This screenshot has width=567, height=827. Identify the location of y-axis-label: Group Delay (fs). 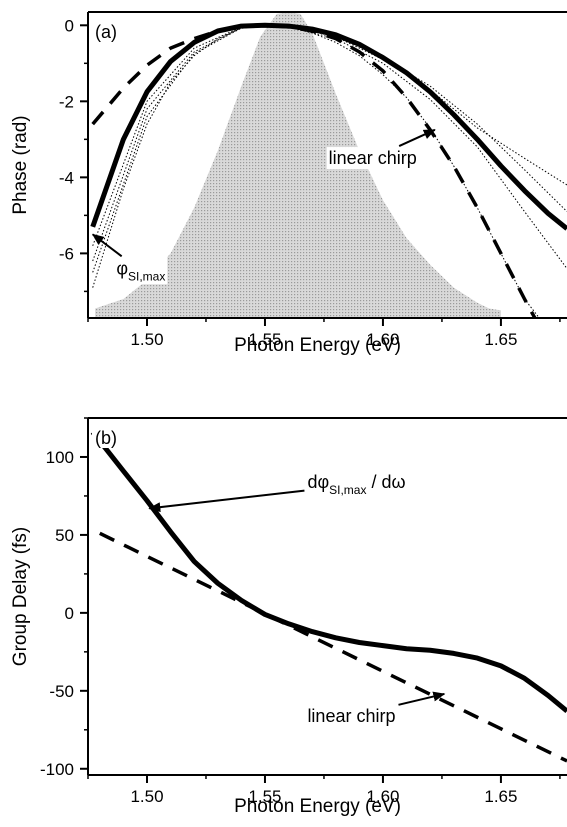
(20, 596).